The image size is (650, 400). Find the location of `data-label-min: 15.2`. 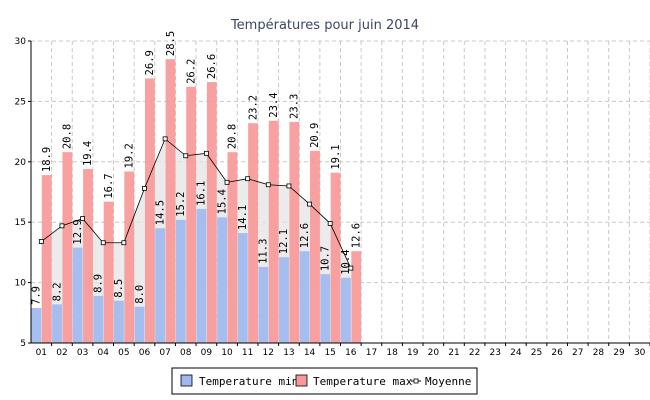

data-label-min: 15.2 is located at coordinates (181, 203).